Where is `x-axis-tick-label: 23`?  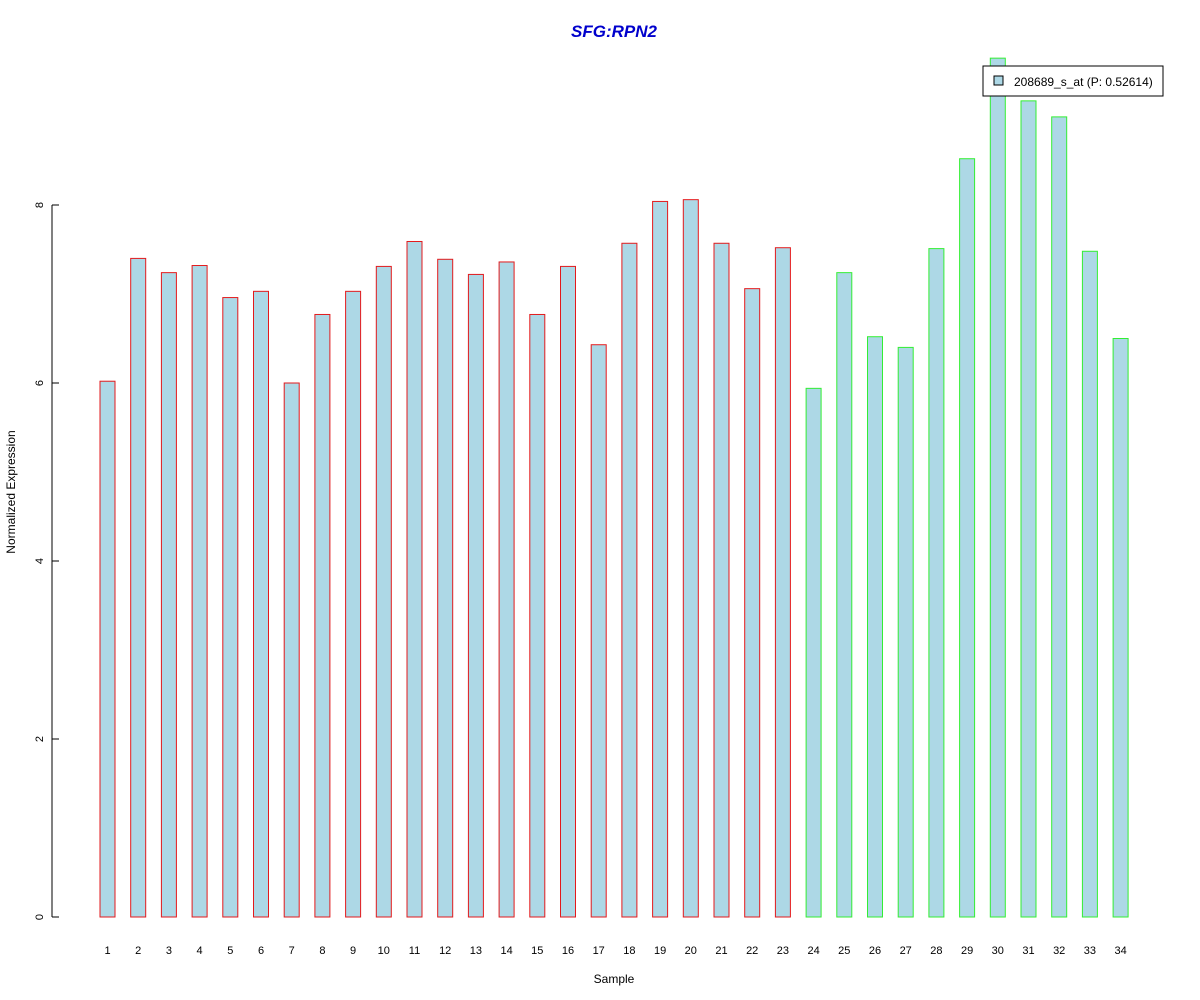 x-axis-tick-label: 23 is located at coordinates (783, 951).